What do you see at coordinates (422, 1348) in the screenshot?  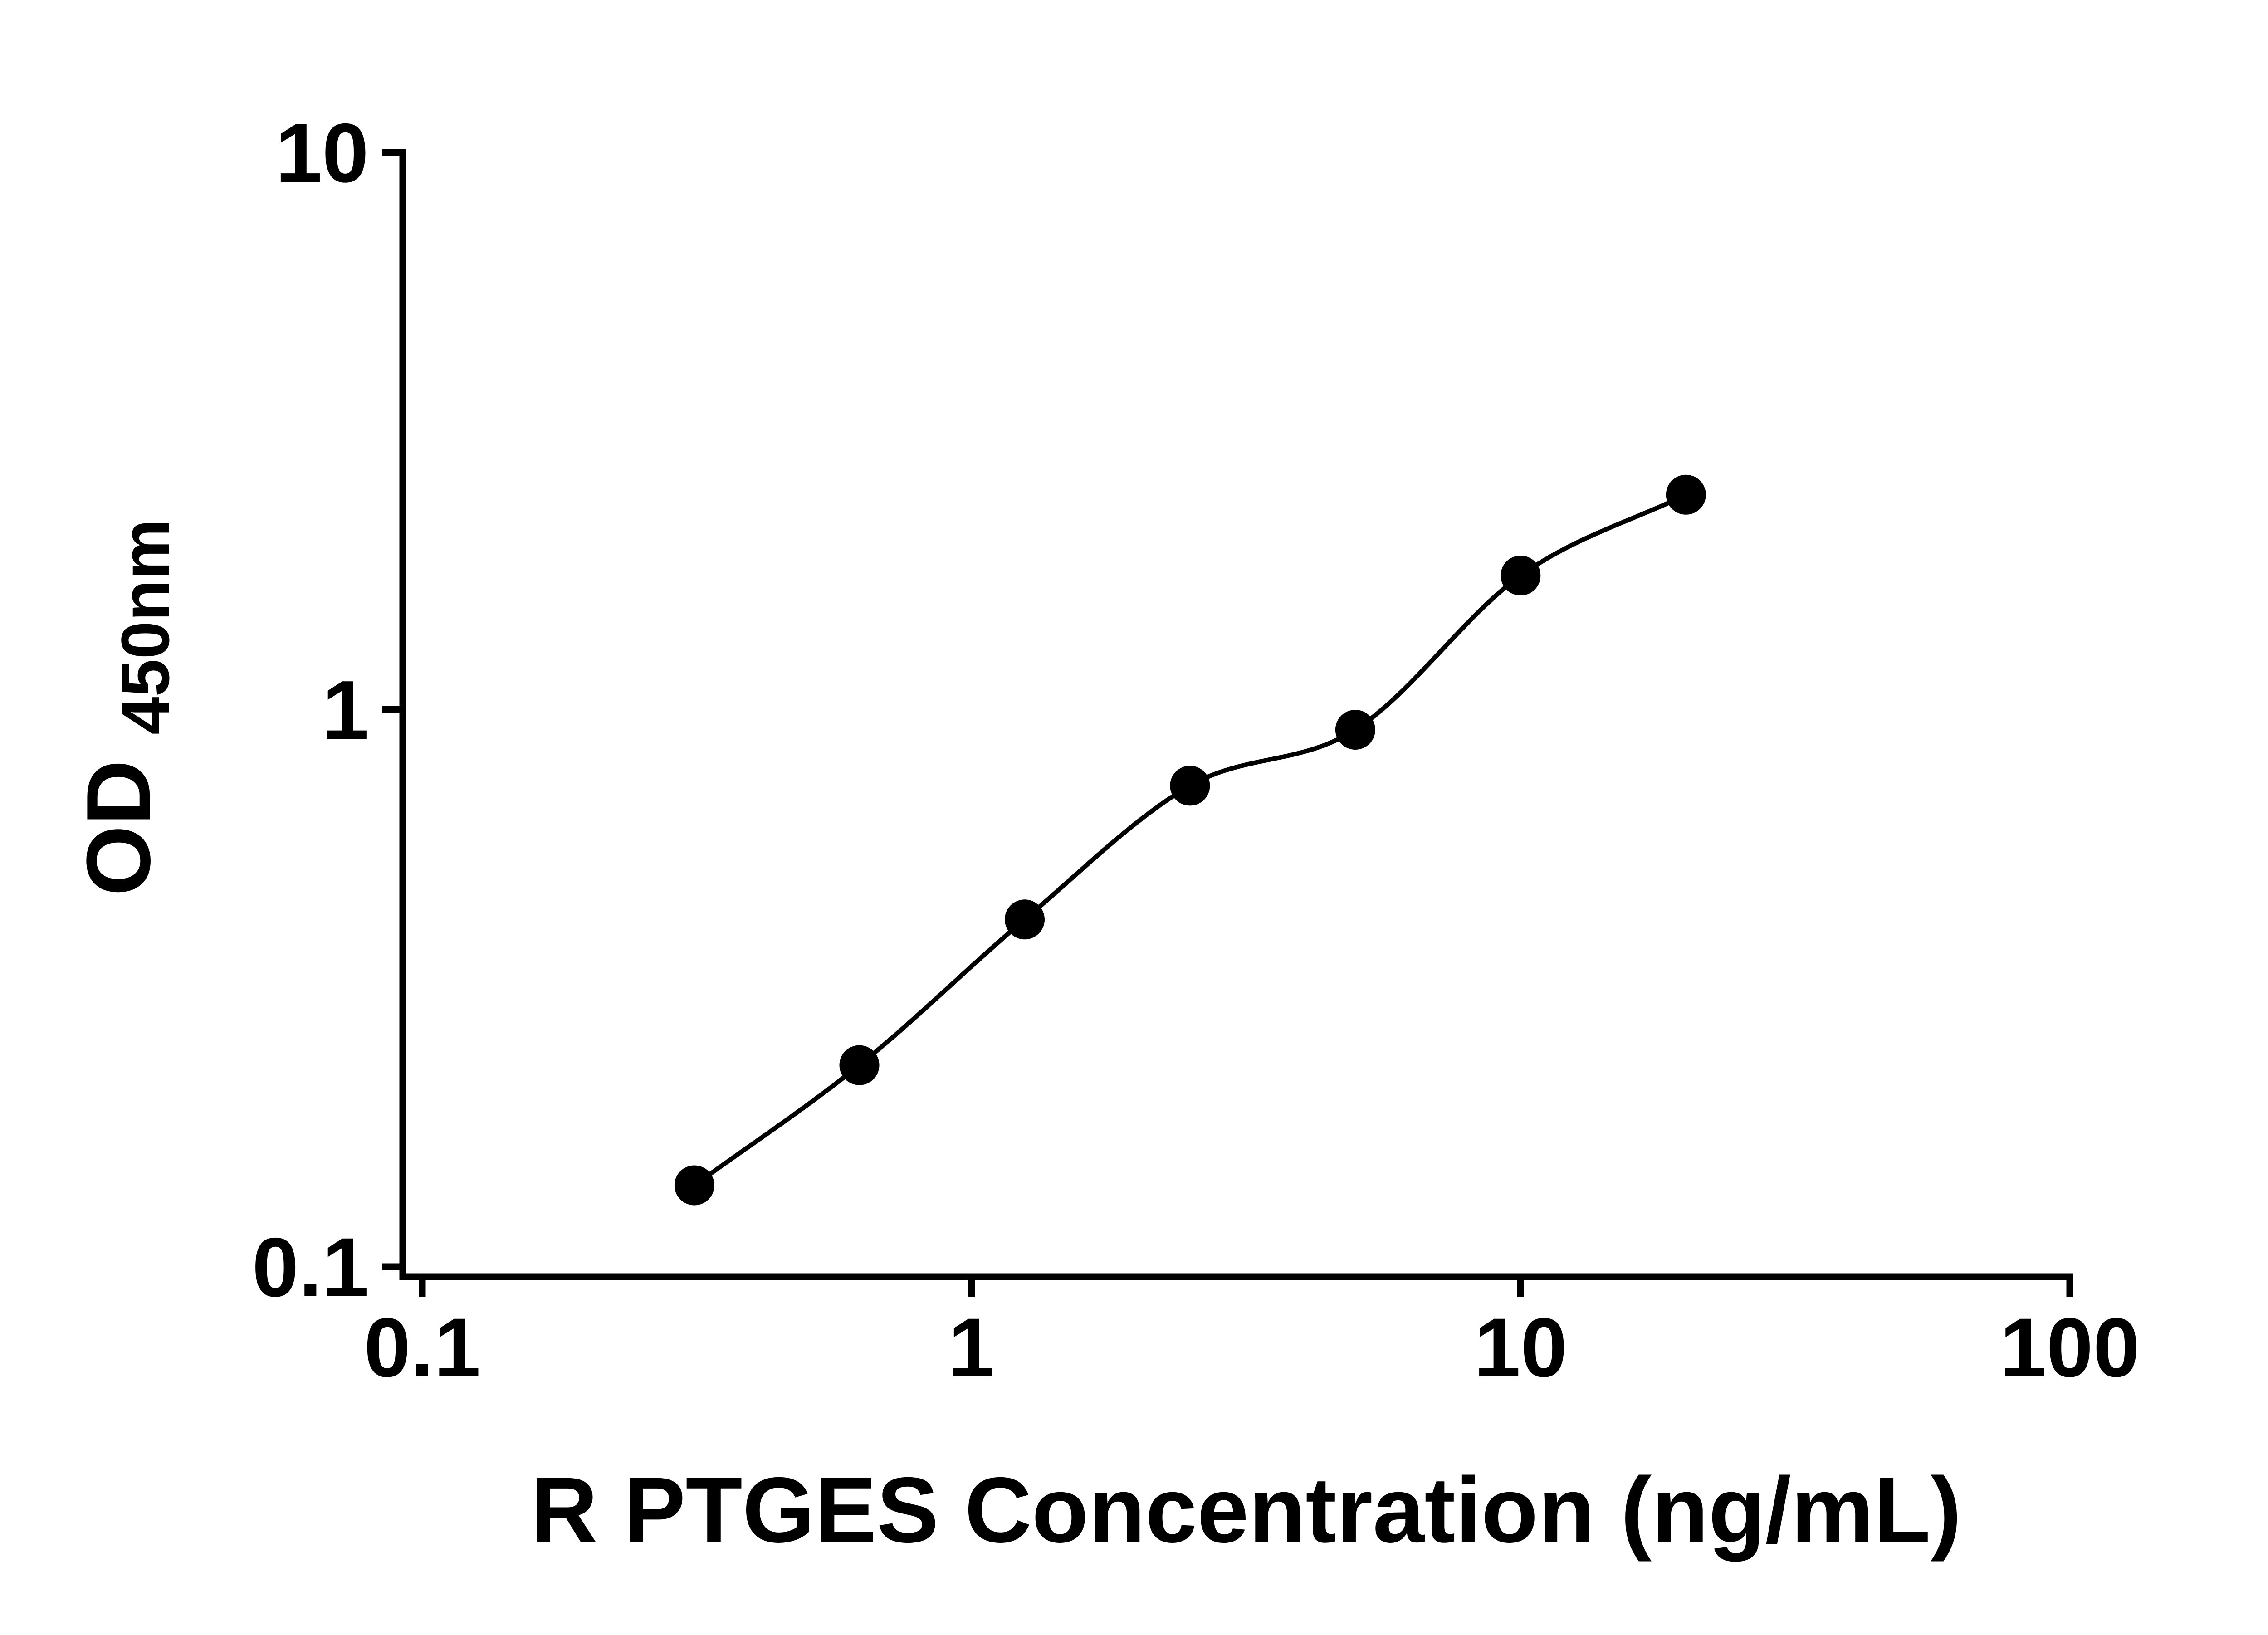 I see `x-tick-label: 0.1` at bounding box center [422, 1348].